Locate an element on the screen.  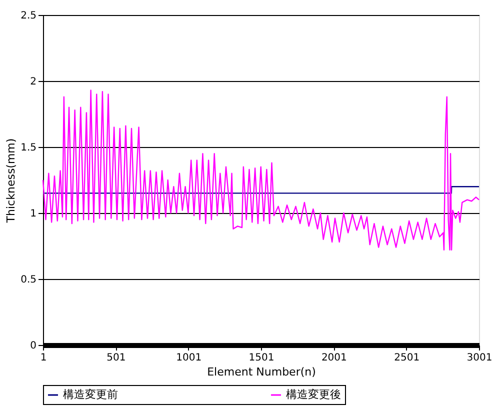
y-tick-label: 1 is located at coordinates (33, 214).